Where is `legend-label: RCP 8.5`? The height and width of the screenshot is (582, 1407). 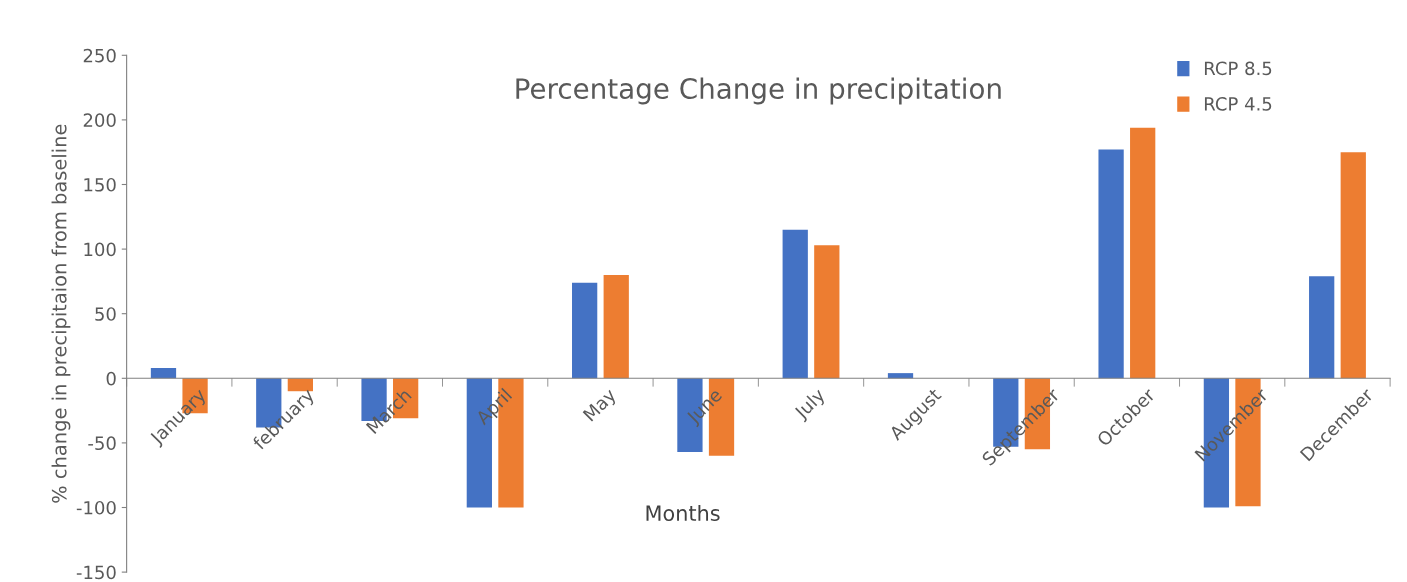 legend-label: RCP 8.5 is located at coordinates (1238, 68).